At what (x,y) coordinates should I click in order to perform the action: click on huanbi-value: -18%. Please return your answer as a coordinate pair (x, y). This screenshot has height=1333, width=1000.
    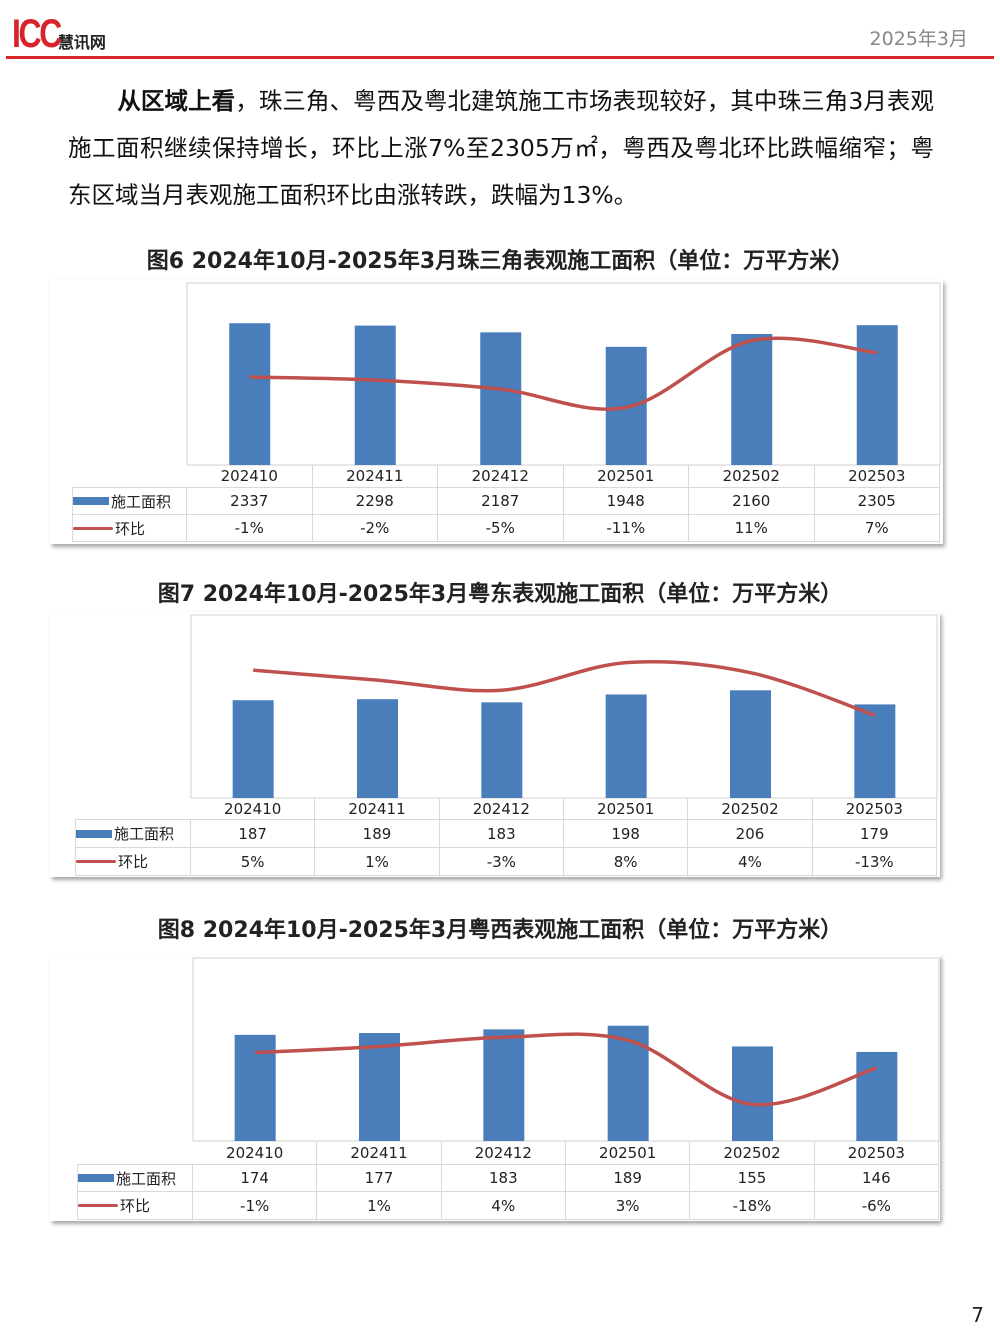
    Looking at the image, I should click on (752, 1206).